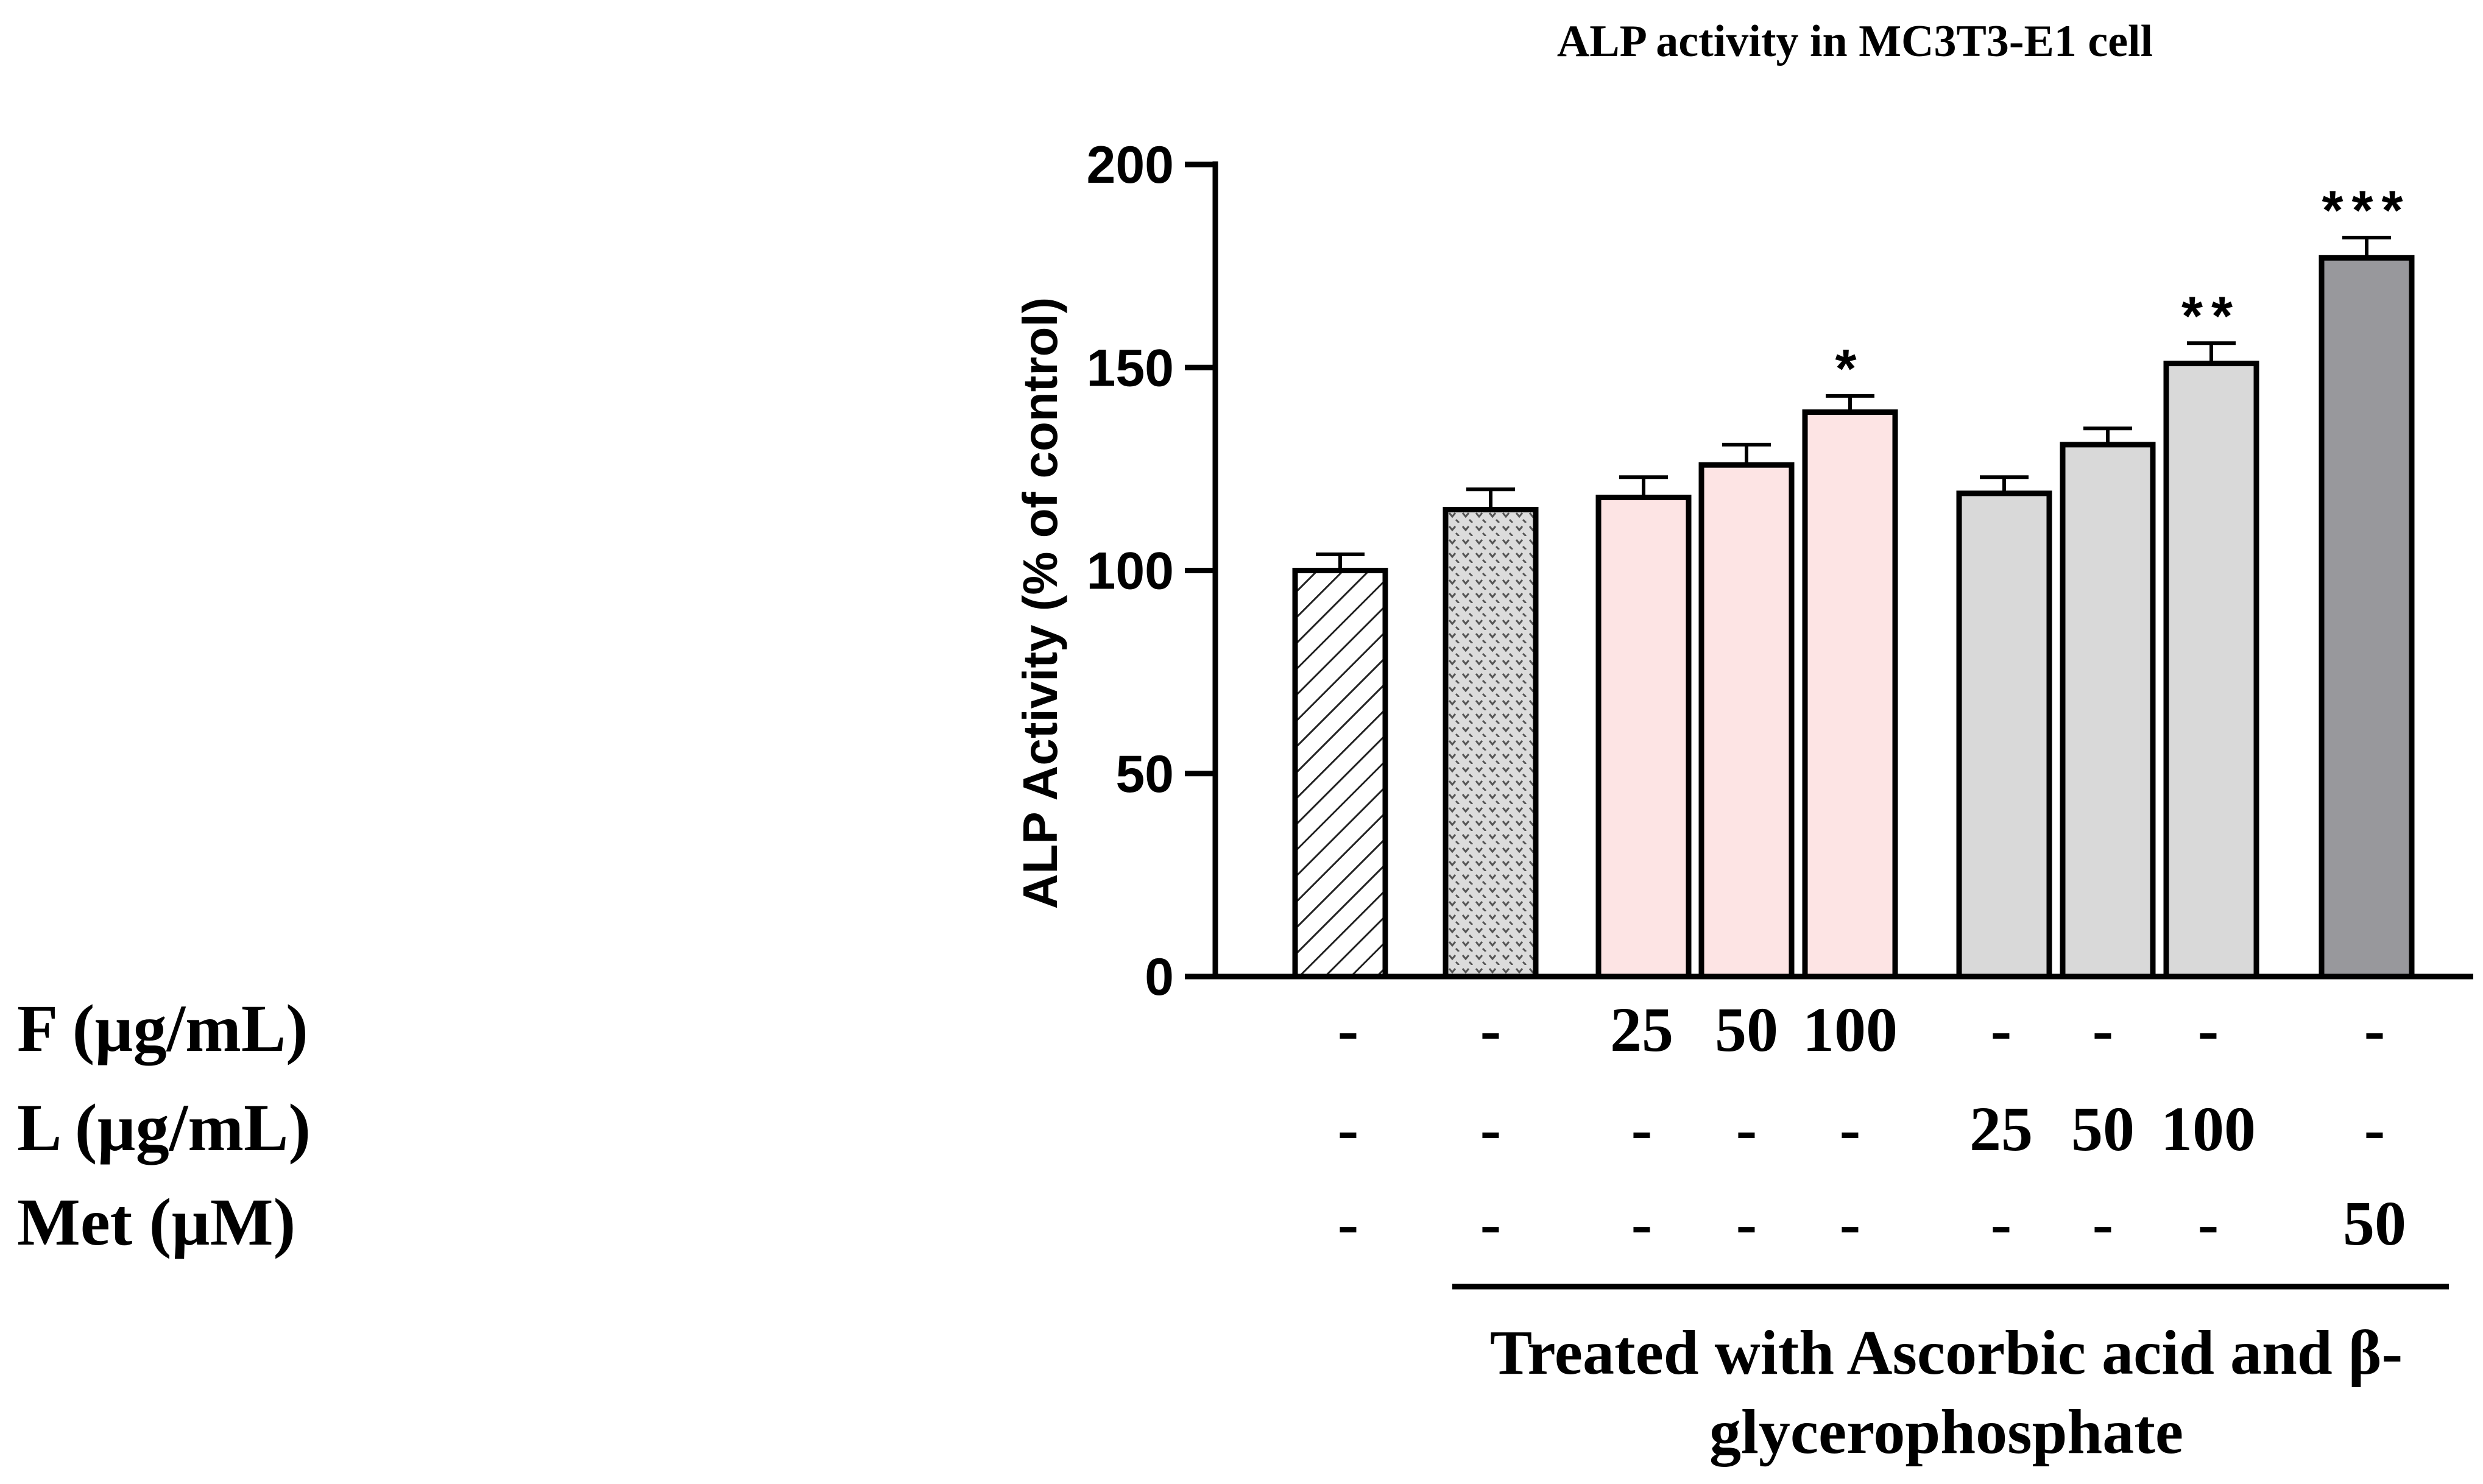 Image resolution: width=2483 pixels, height=1484 pixels. Describe the element at coordinates (1040, 604) in the screenshot. I see `y-axis-label: ALP Activity (% of control)` at that location.